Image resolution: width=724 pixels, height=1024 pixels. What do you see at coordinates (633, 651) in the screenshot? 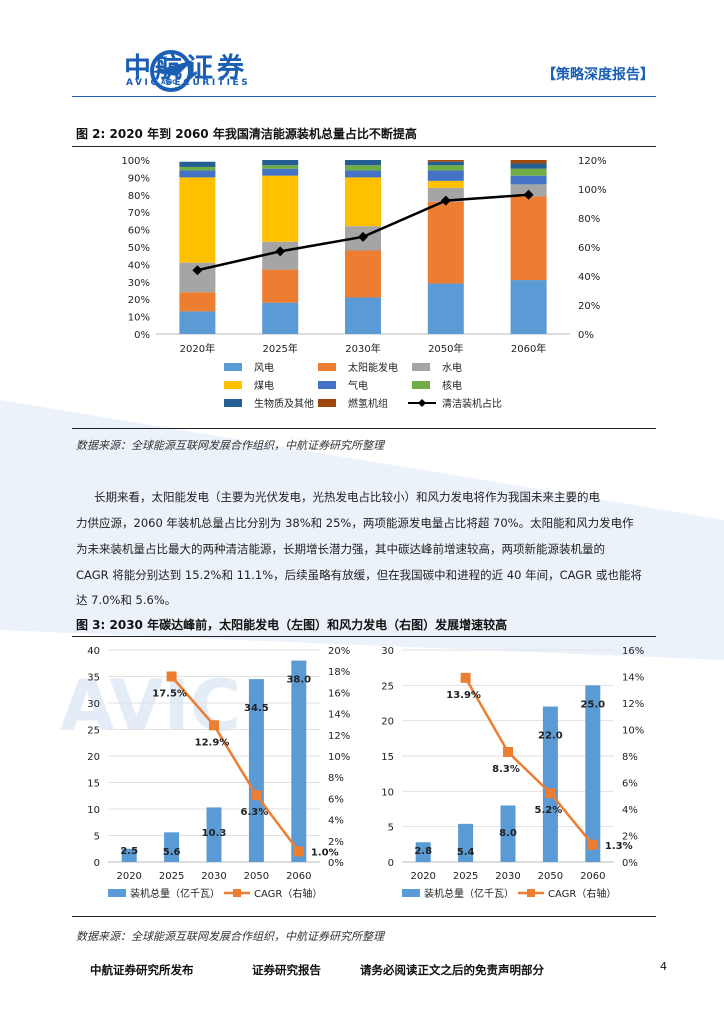
I see `y2-axis-tick-label: 16%` at bounding box center [633, 651].